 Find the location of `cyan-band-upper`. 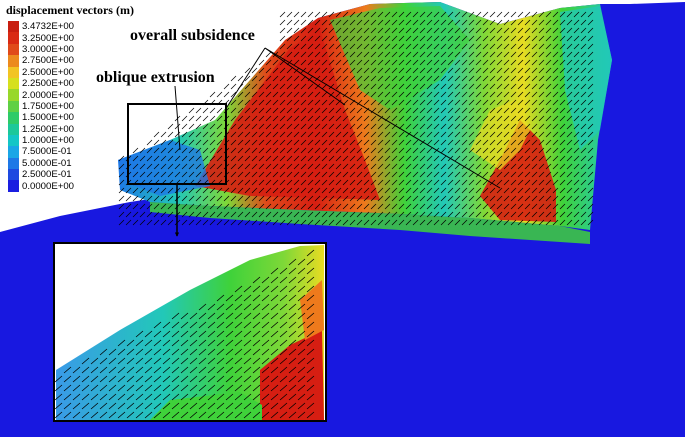

cyan-band-upper is located at coordinates (586, 78).